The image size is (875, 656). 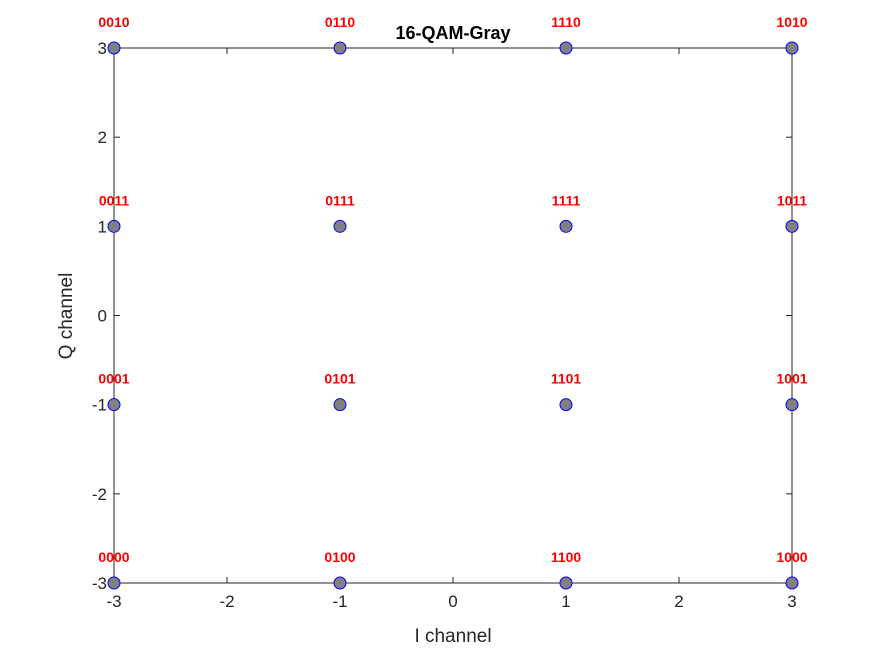 I want to click on y-axis-label: Q channel, so click(x=66, y=316).